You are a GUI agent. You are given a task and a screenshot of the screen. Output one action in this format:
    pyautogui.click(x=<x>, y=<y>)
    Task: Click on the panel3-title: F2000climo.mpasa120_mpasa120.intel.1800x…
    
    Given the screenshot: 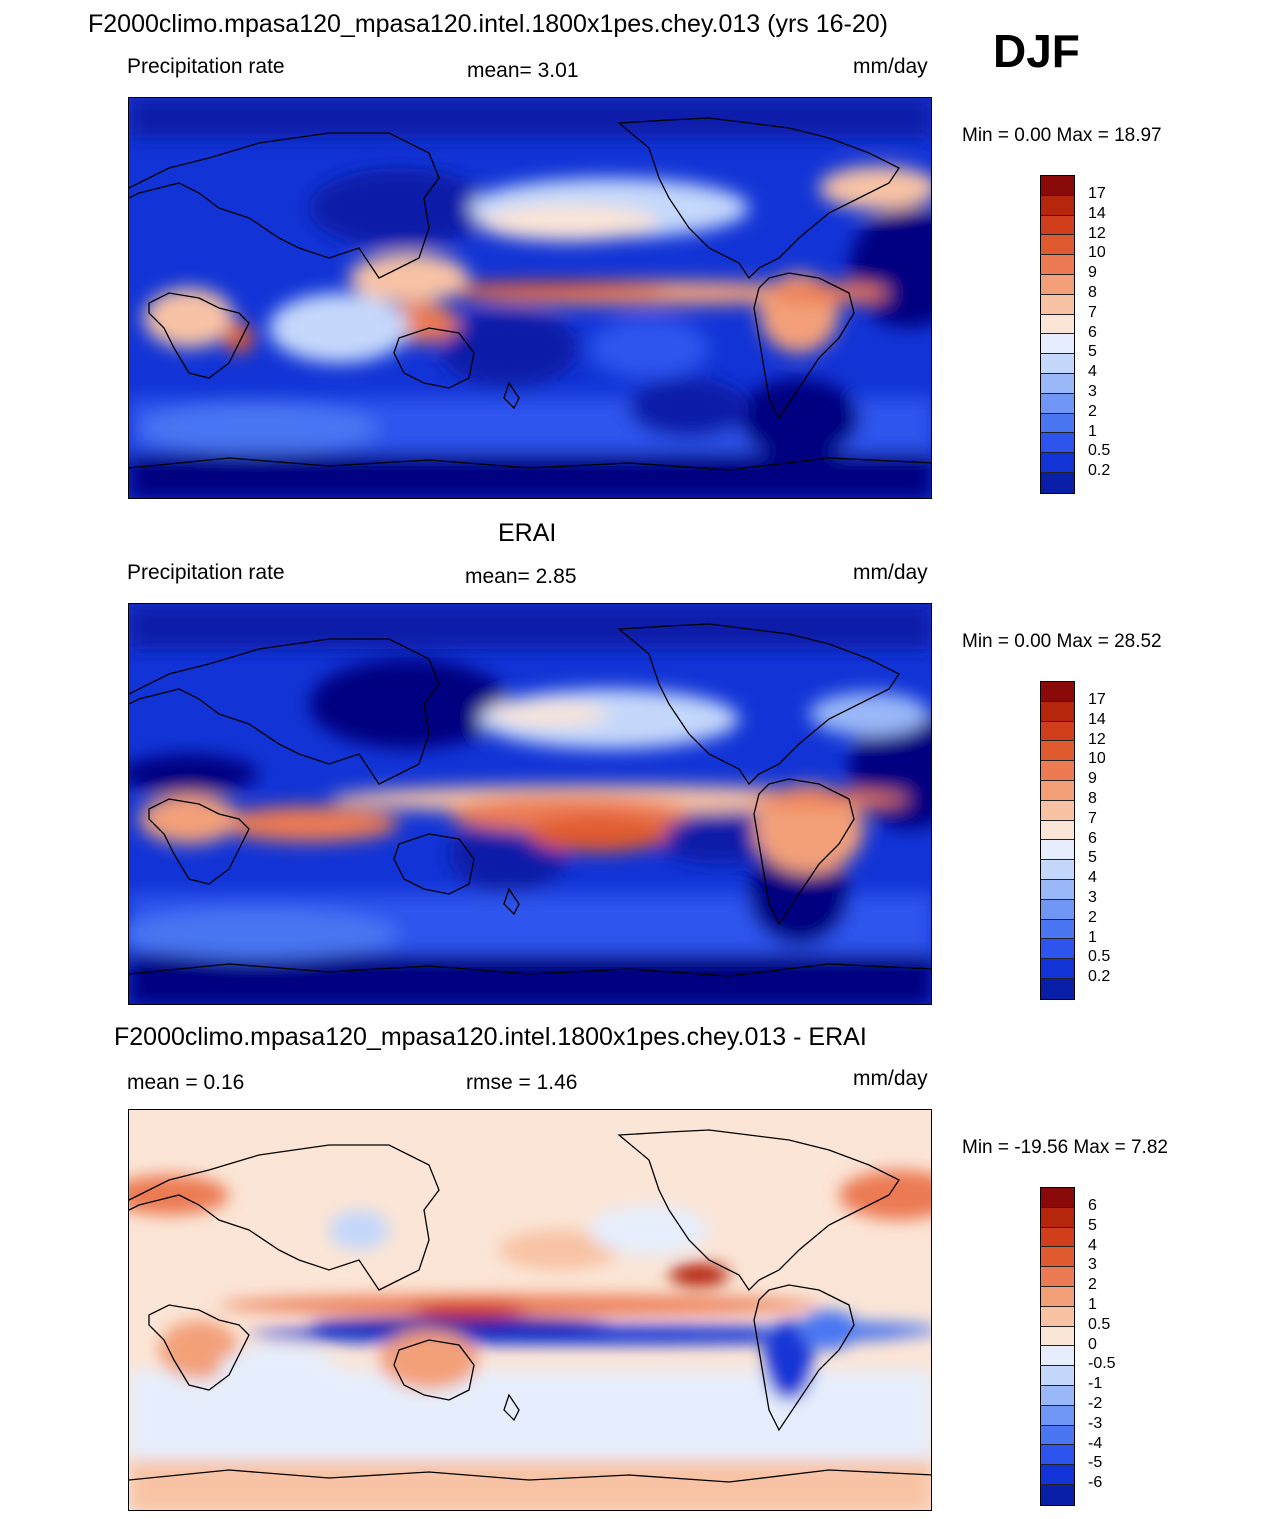 What is the action you would take?
    pyautogui.click(x=490, y=1037)
    